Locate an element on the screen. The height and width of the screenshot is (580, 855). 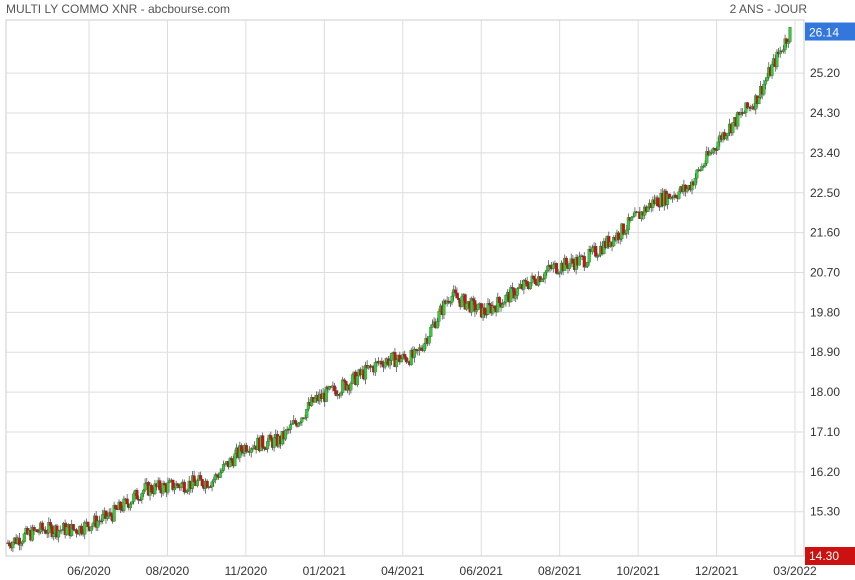
x-tick-label: 04/2021 is located at coordinates (403, 571).